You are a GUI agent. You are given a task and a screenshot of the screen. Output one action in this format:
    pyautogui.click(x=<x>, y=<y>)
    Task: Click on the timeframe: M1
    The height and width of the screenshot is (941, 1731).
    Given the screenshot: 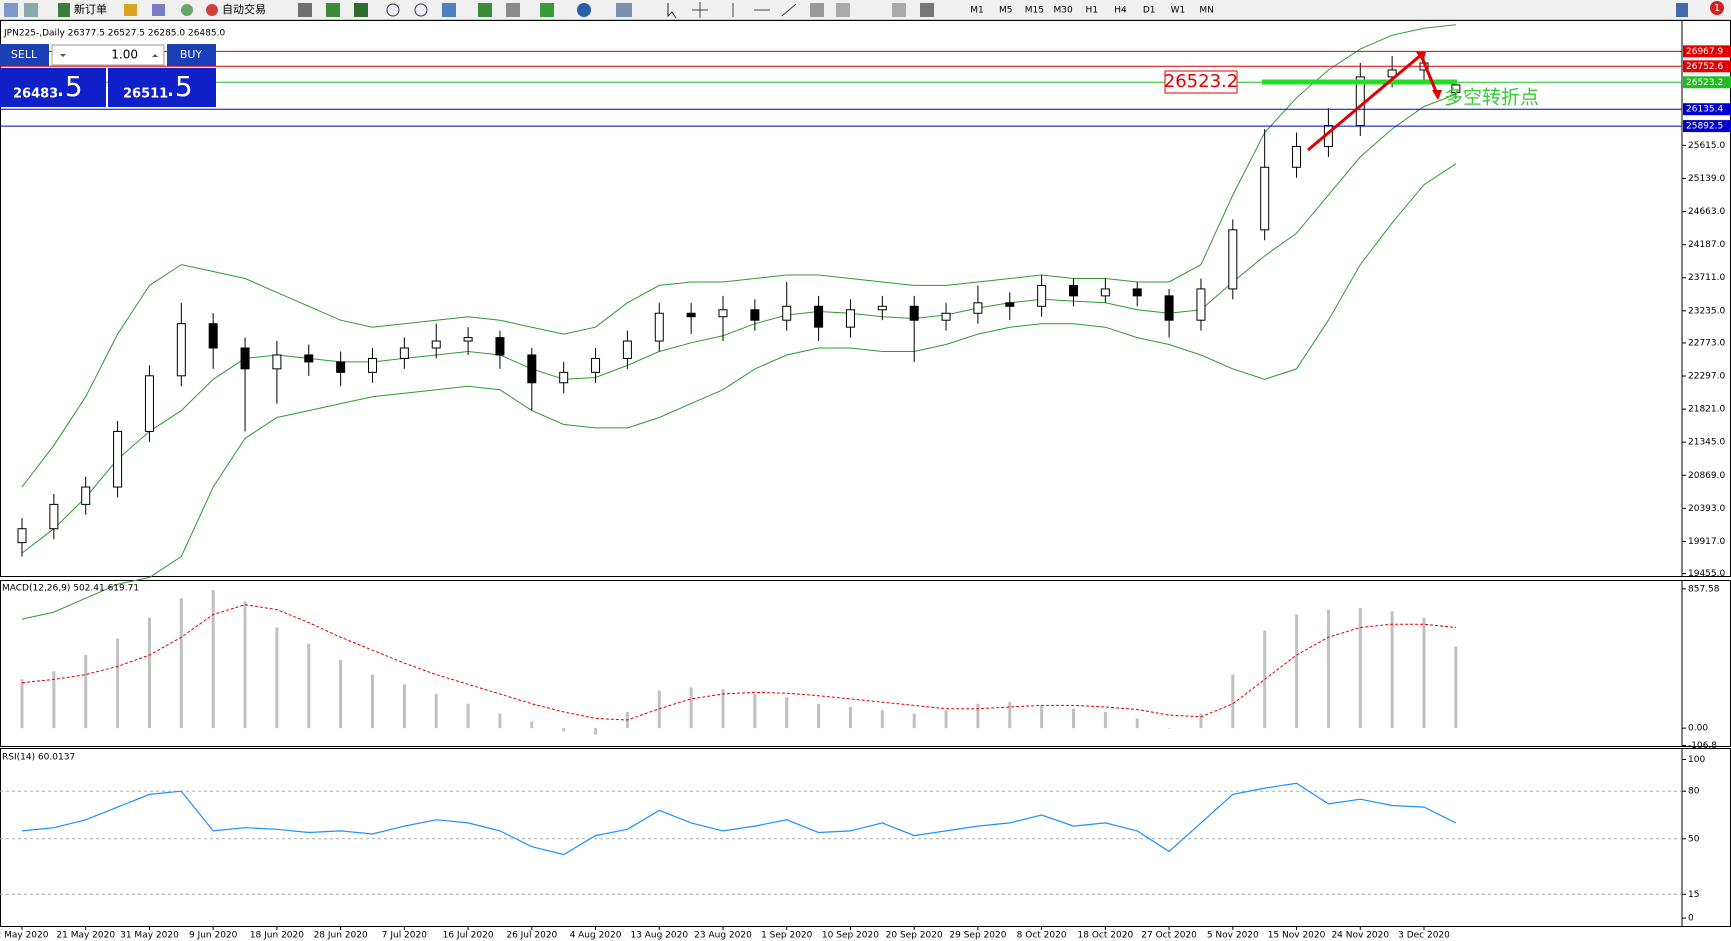 What is the action you would take?
    pyautogui.click(x=977, y=11)
    